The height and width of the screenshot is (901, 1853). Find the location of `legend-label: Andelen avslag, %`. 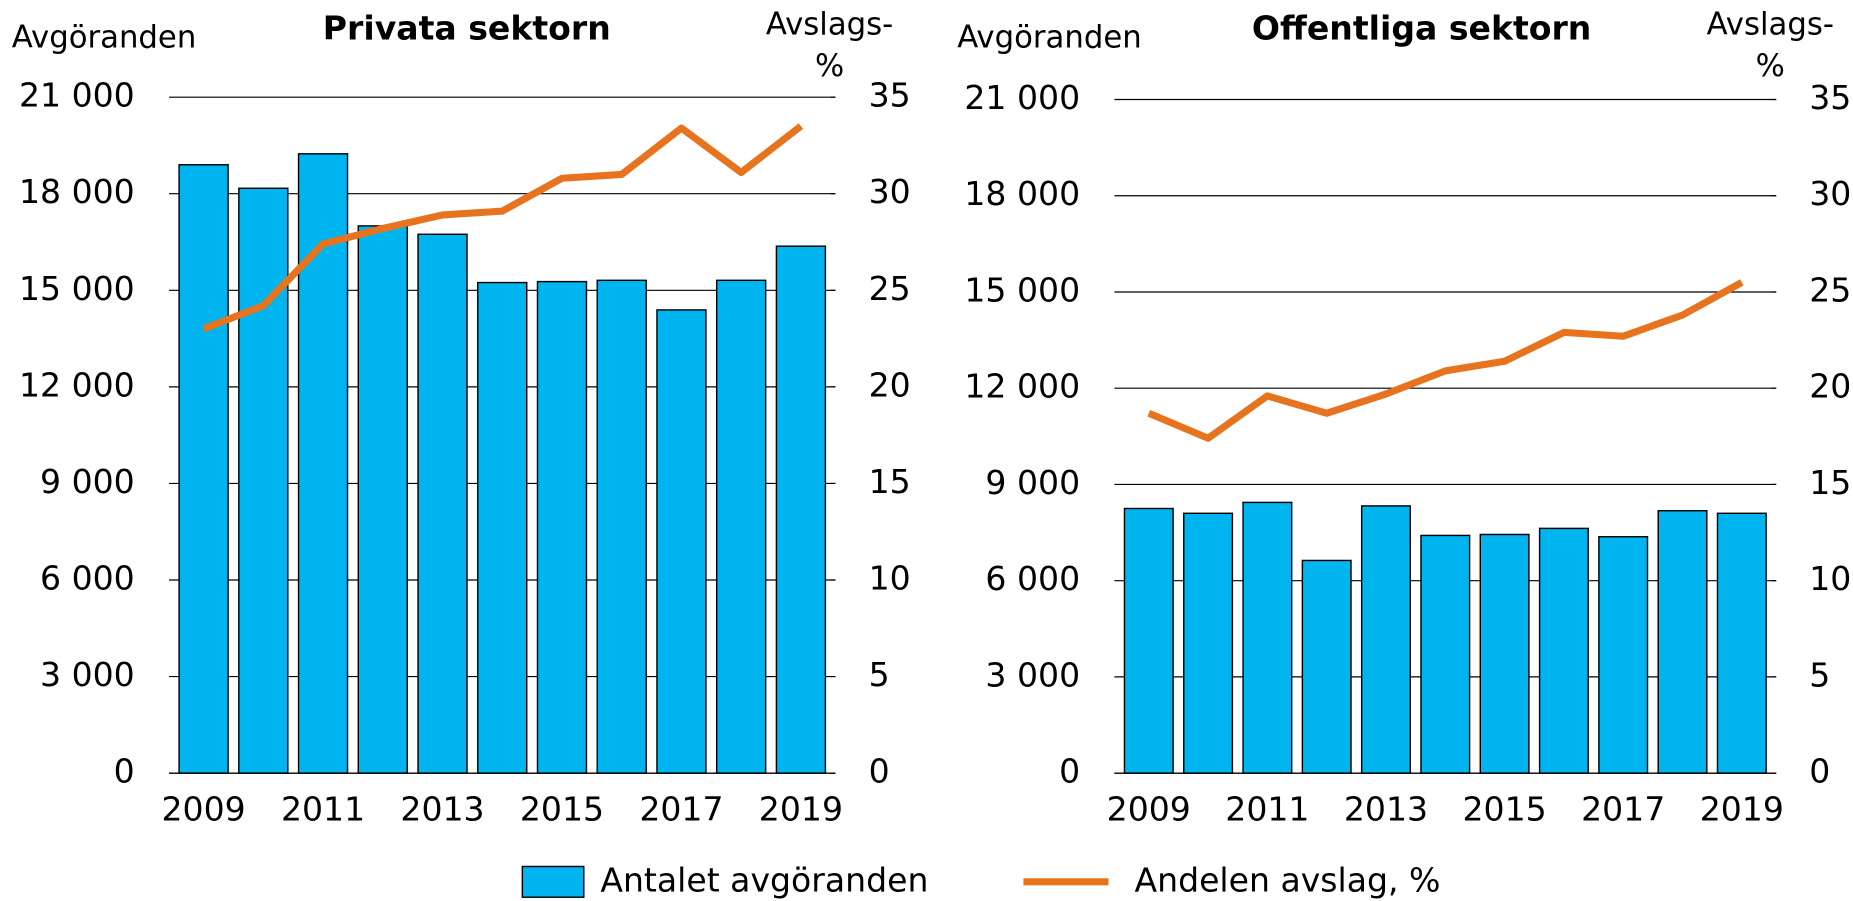

legend-label: Andelen avslag, % is located at coordinates (1287, 879).